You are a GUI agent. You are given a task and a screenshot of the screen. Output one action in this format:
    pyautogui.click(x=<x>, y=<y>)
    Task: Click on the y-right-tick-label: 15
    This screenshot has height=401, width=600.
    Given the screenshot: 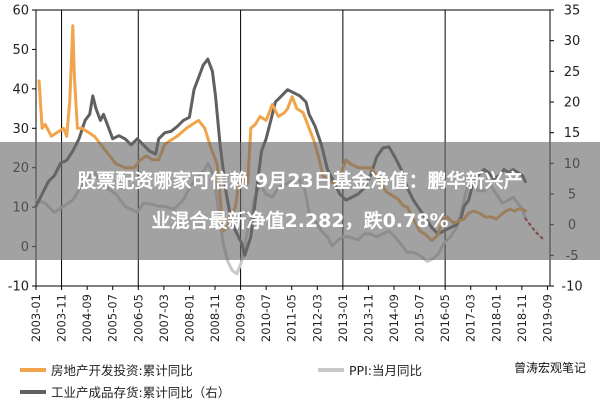 What is the action you would take?
    pyautogui.click(x=572, y=133)
    